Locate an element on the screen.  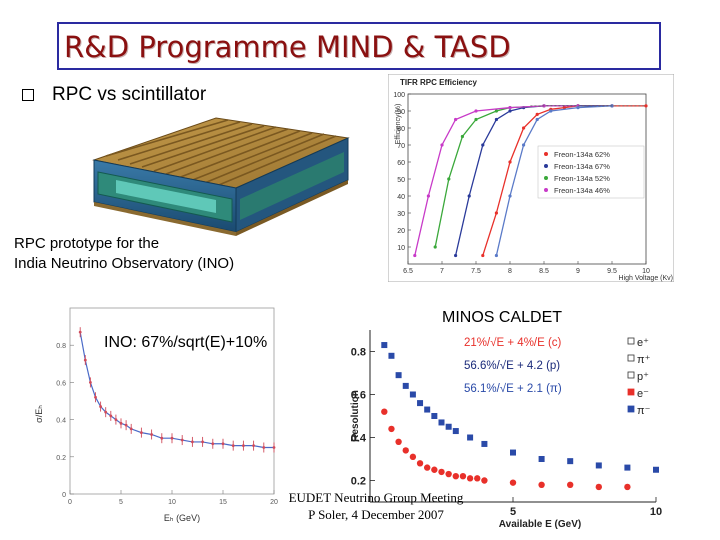
minos-legend-entry: π⁻ is located at coordinates (644, 411).